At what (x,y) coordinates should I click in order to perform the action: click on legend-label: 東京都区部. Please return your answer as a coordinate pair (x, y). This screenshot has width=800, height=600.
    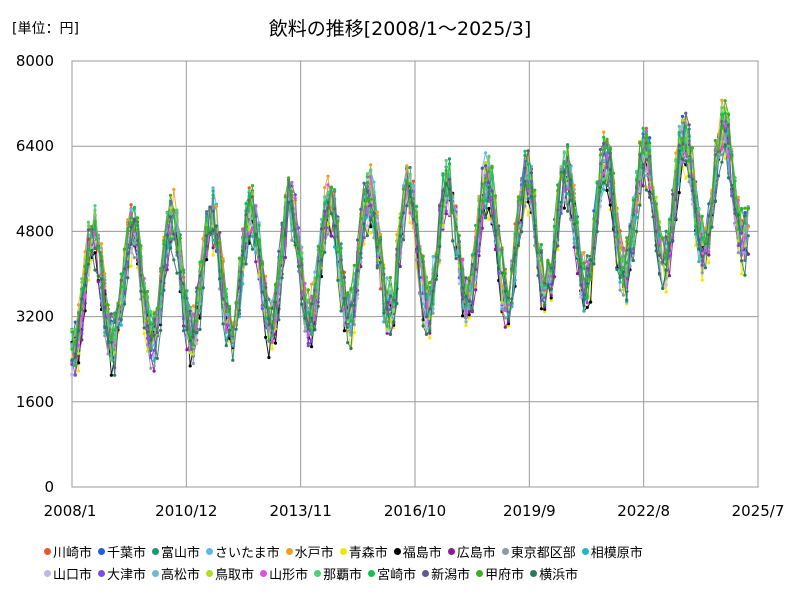
    Looking at the image, I should click on (543, 553).